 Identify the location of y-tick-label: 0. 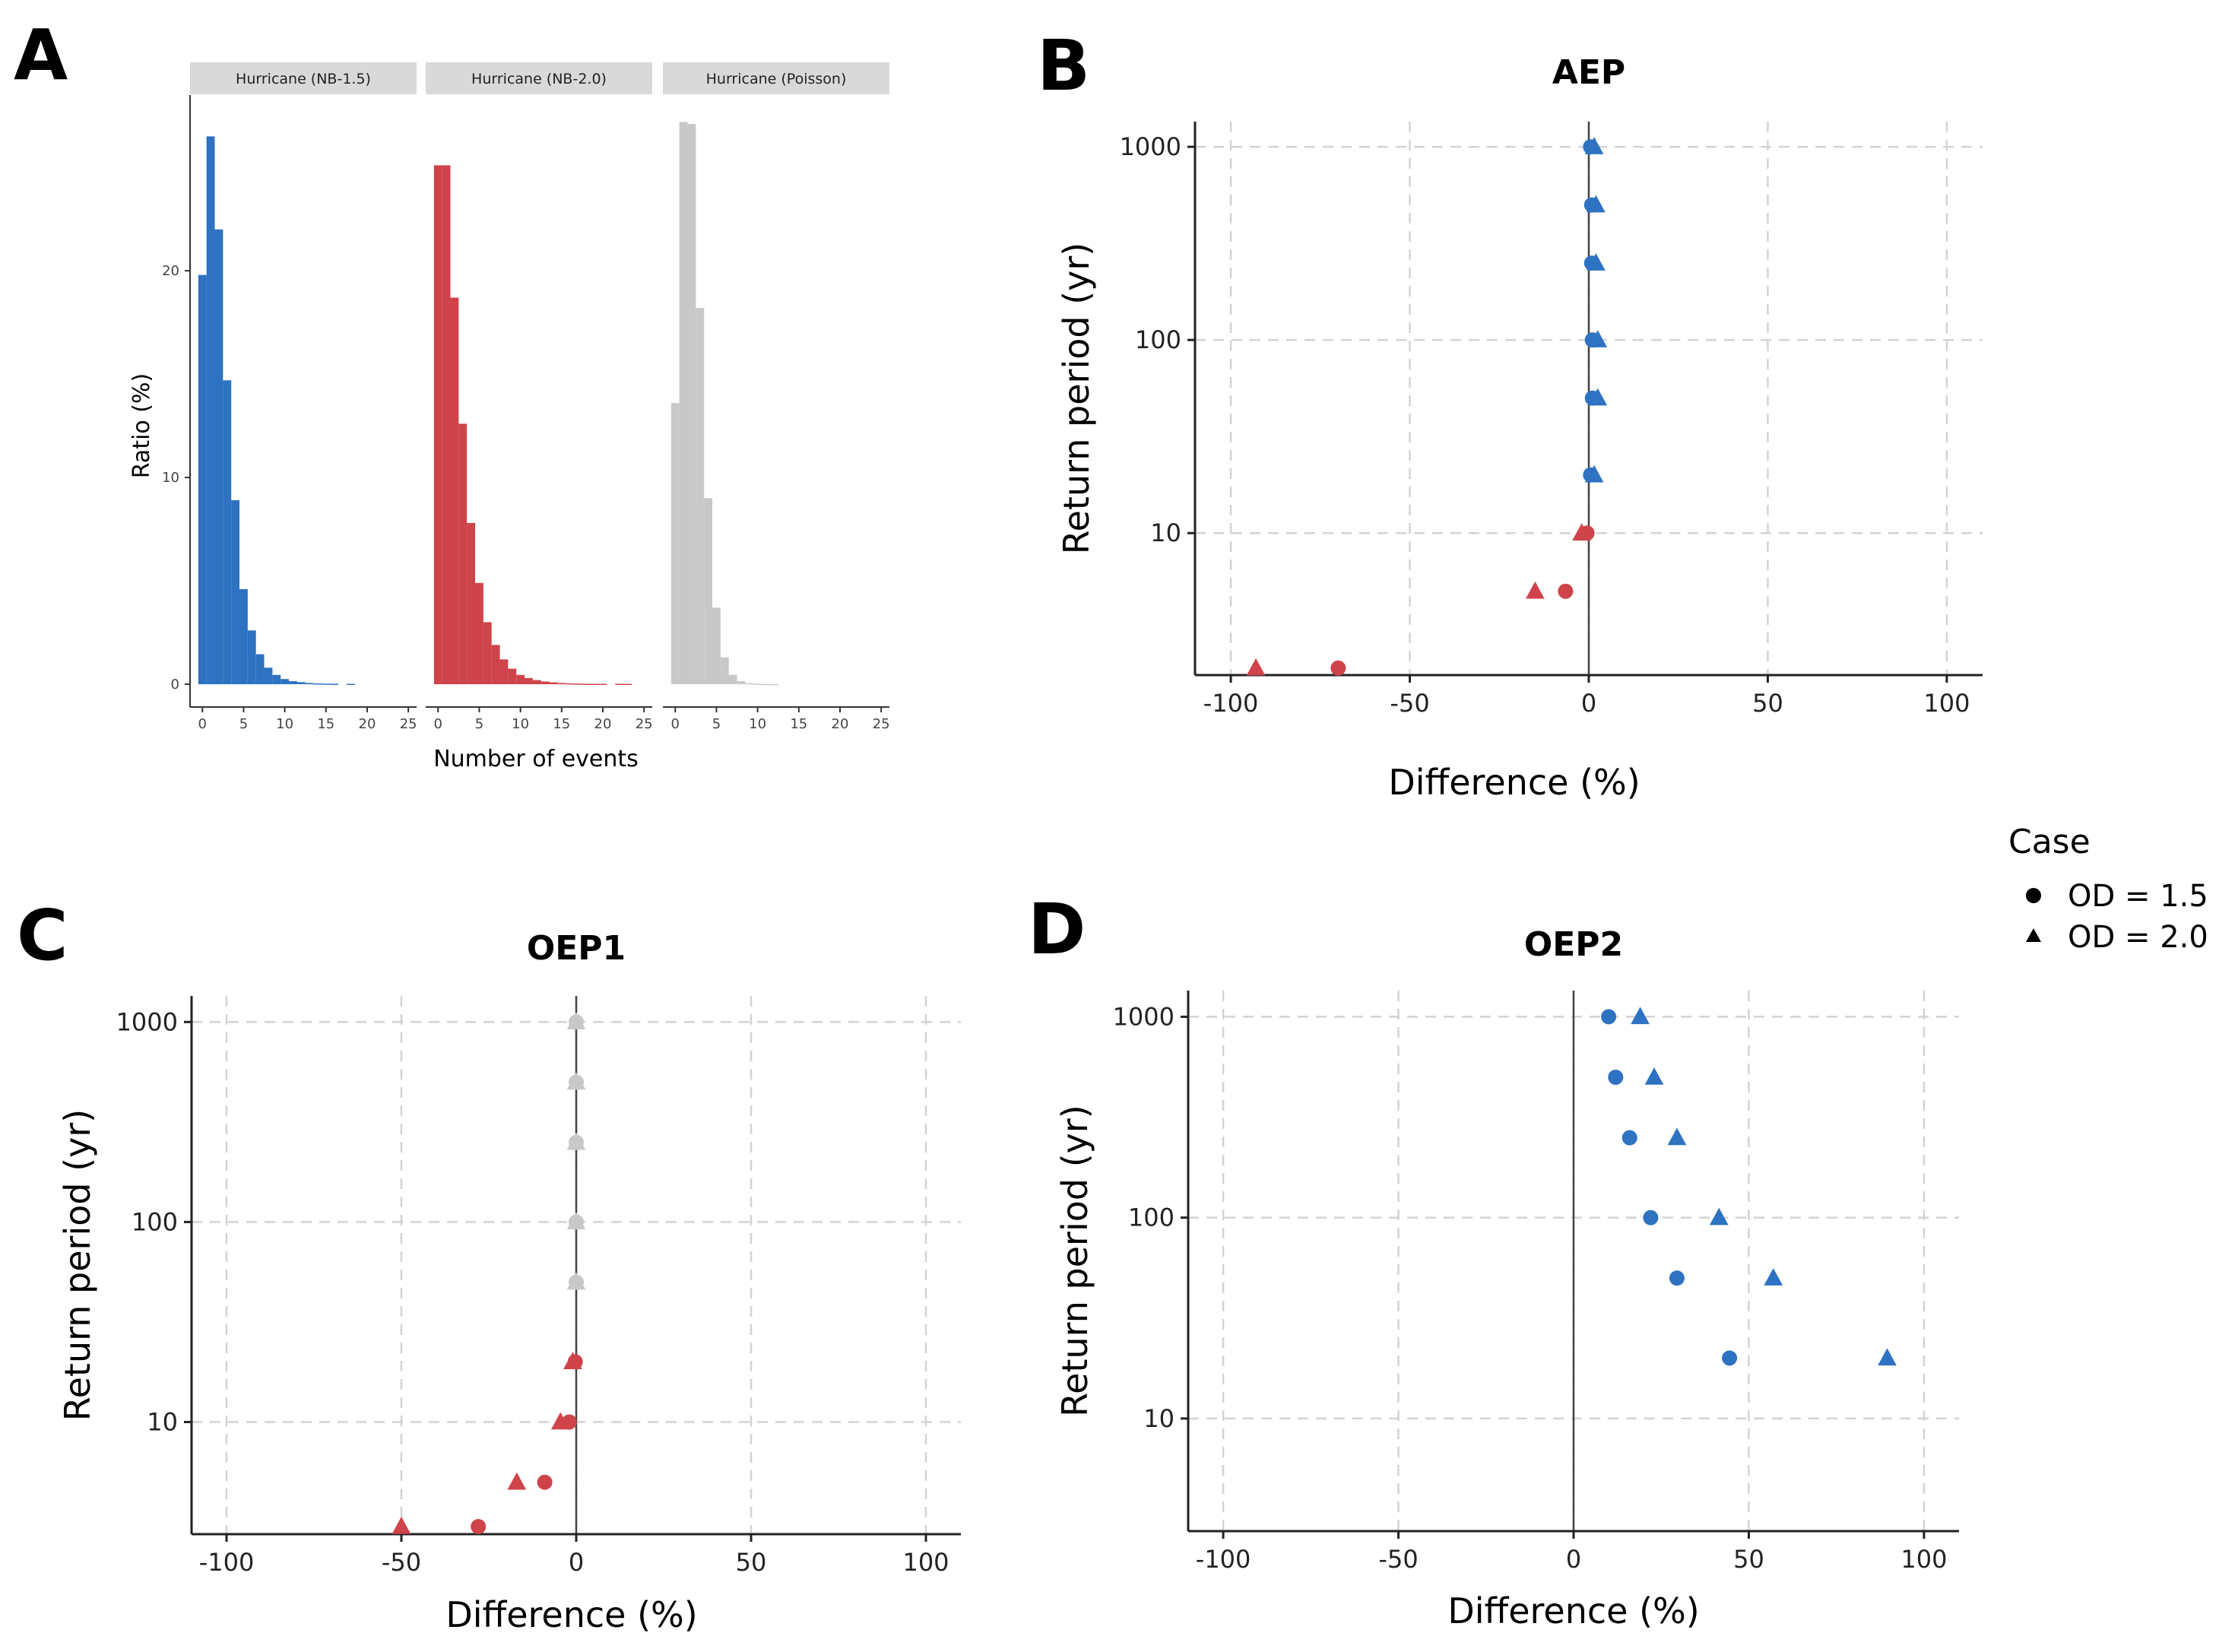
(175, 685).